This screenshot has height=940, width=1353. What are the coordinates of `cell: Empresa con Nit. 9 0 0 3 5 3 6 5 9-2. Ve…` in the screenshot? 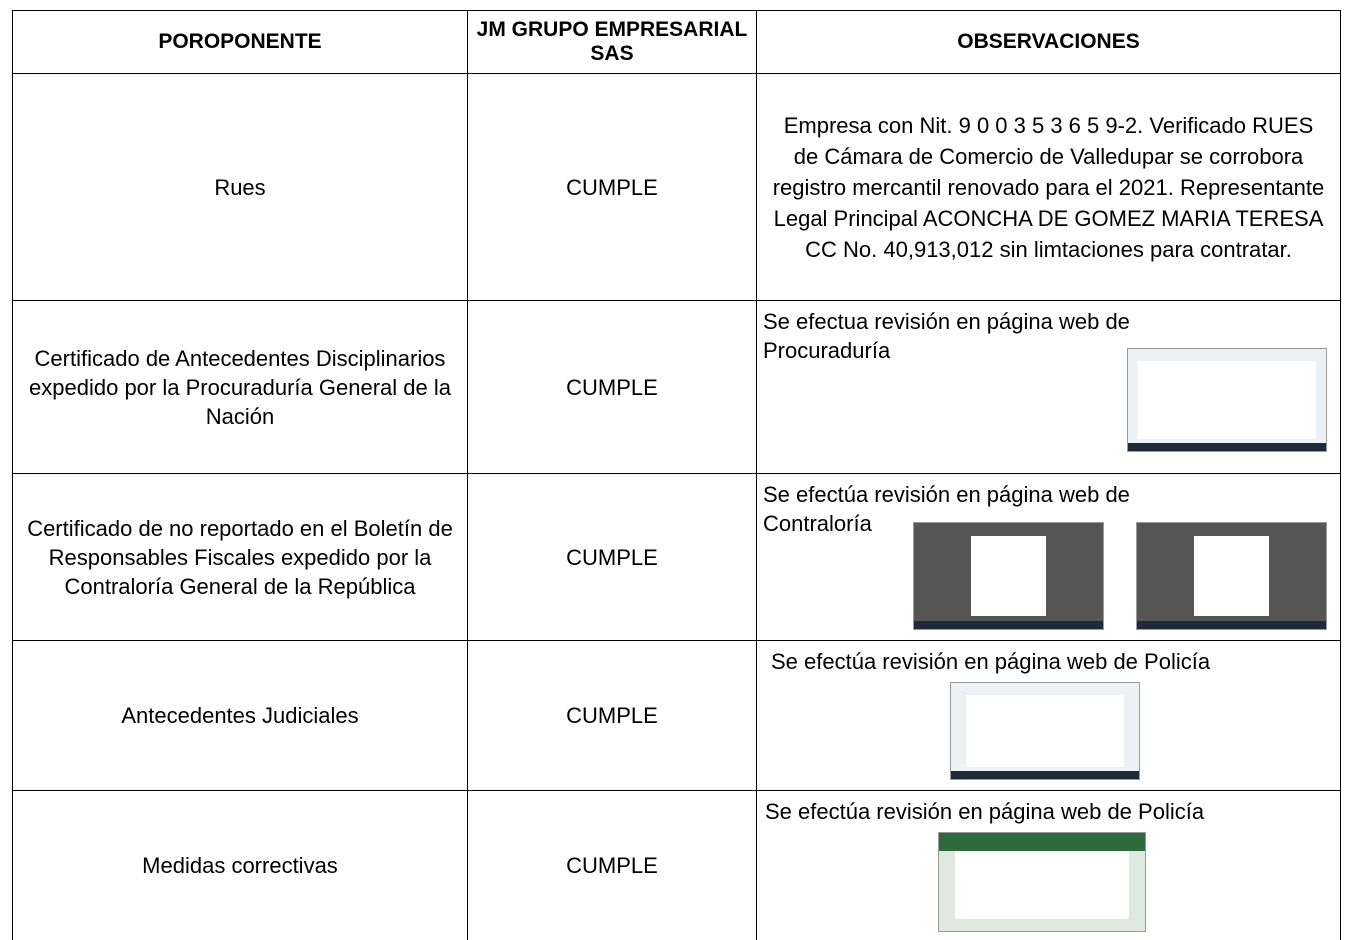 It's located at (1048, 186).